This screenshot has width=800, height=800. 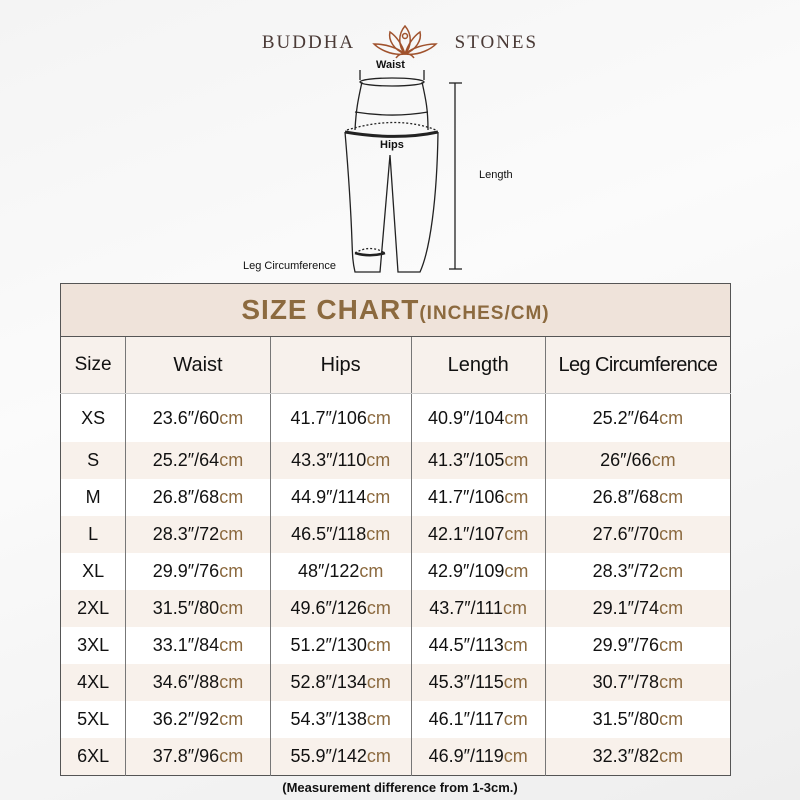 What do you see at coordinates (186, 417) in the screenshot?
I see `cell-value: 23.6″/60` at bounding box center [186, 417].